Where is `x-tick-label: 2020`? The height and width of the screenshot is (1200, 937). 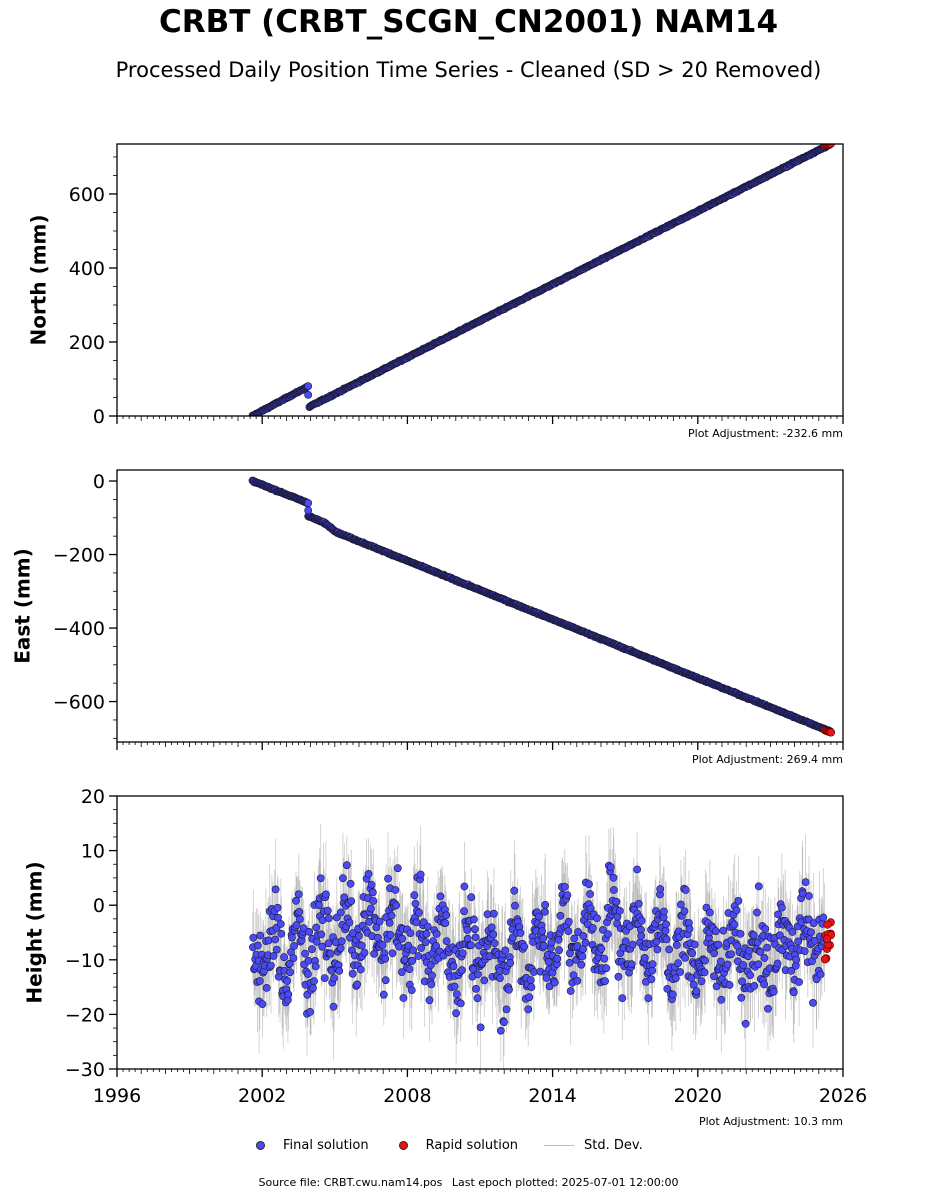 x-tick-label: 2020 is located at coordinates (698, 1096).